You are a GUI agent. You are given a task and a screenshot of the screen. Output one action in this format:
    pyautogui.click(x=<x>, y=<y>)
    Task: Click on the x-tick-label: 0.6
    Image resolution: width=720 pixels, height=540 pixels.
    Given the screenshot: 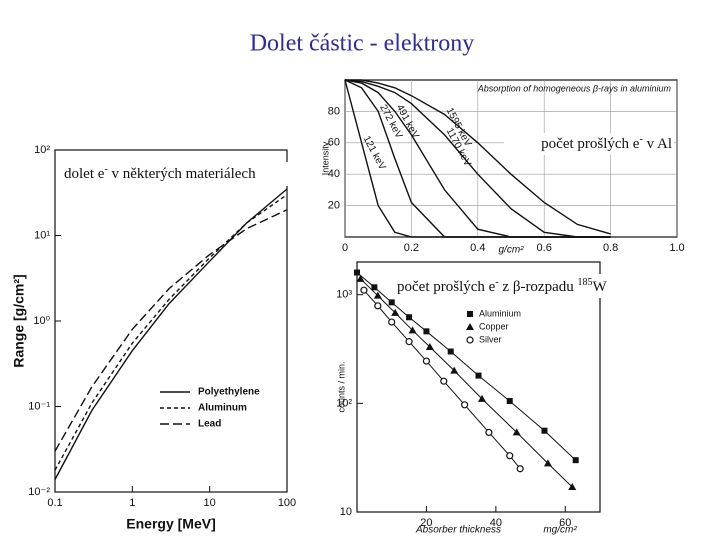 What is the action you would take?
    pyautogui.click(x=544, y=248)
    